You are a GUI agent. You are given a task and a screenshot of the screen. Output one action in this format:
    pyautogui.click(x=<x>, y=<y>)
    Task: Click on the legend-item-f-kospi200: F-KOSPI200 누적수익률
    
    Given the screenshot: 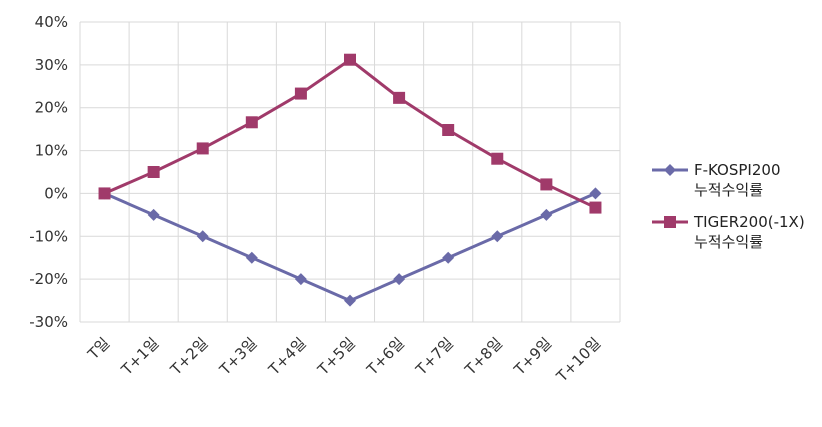 What is the action you would take?
    pyautogui.click(x=736, y=180)
    